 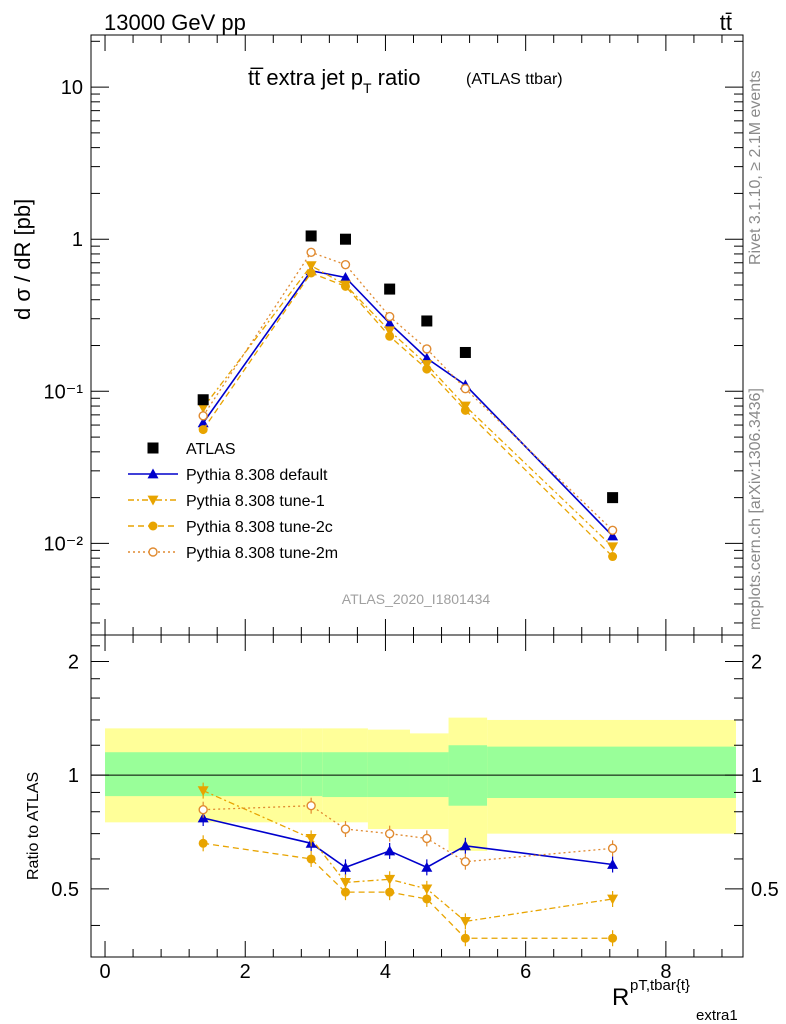 What do you see at coordinates (765, 890) in the screenshot?
I see `ratio-y-tick-right-0: 0.5` at bounding box center [765, 890].